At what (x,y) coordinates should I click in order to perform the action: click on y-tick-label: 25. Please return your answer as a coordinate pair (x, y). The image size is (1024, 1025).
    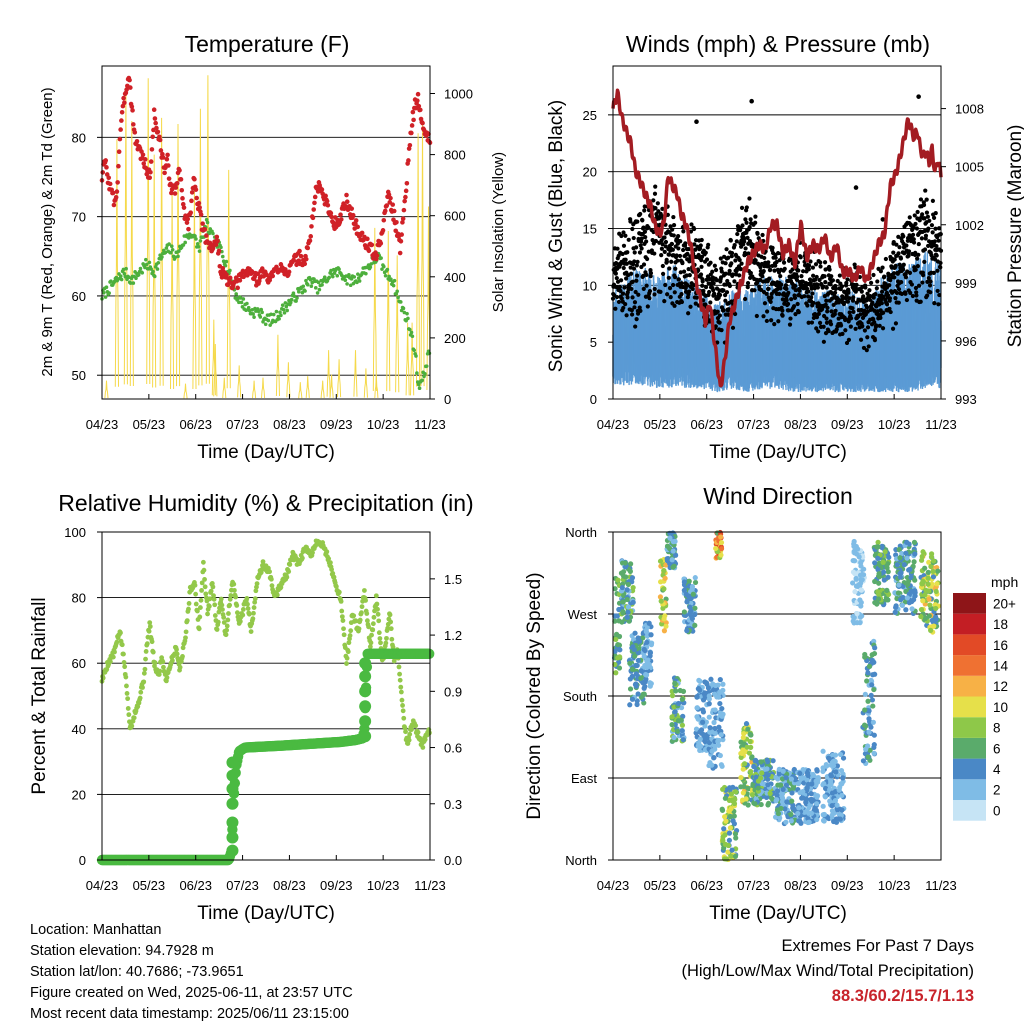
    Looking at the image, I should click on (590, 115).